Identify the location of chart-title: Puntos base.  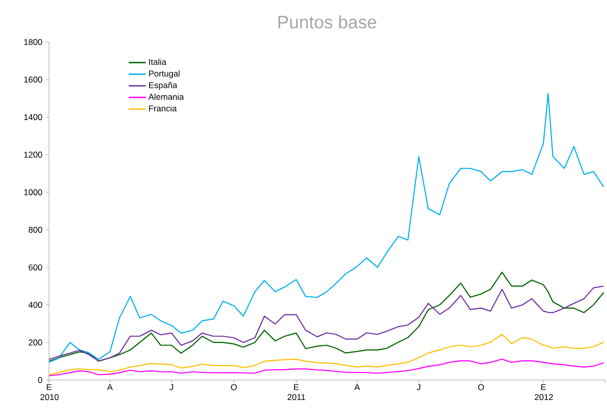
(327, 21).